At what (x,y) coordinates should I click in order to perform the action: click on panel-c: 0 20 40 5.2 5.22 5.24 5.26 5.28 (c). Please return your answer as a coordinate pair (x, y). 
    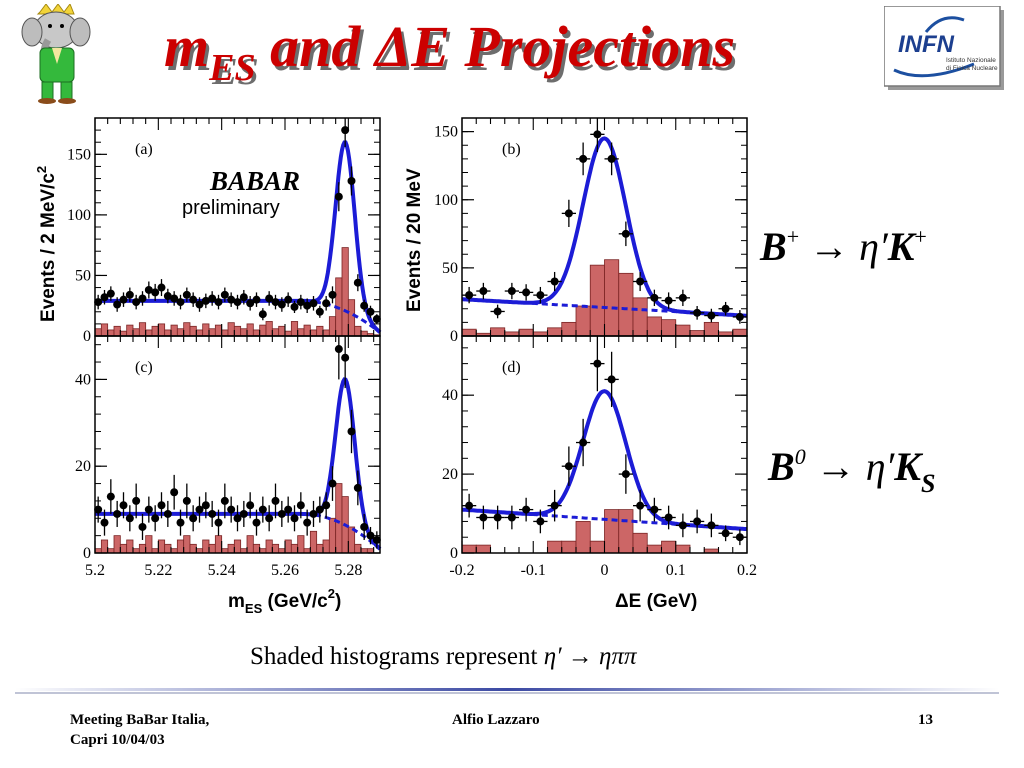
    Looking at the image, I should click on (228, 457).